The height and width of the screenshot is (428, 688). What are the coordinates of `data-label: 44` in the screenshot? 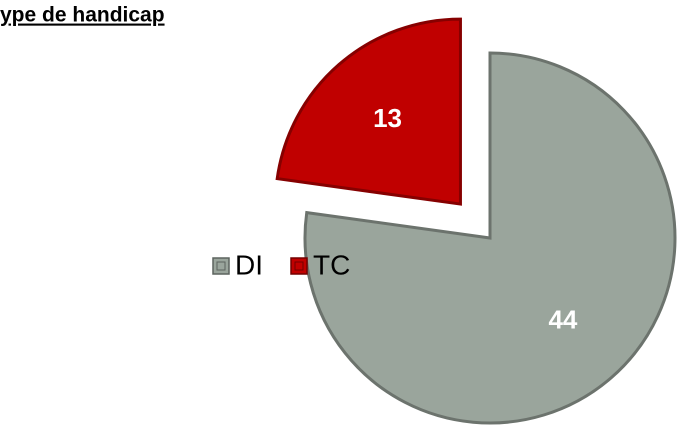 It's located at (562, 320).